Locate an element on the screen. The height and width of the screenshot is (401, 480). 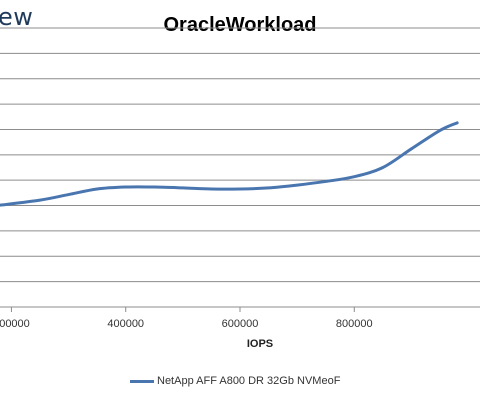
legend-label: NetApp AFF A800 DR 32Gb NVMeoF is located at coordinates (249, 381).